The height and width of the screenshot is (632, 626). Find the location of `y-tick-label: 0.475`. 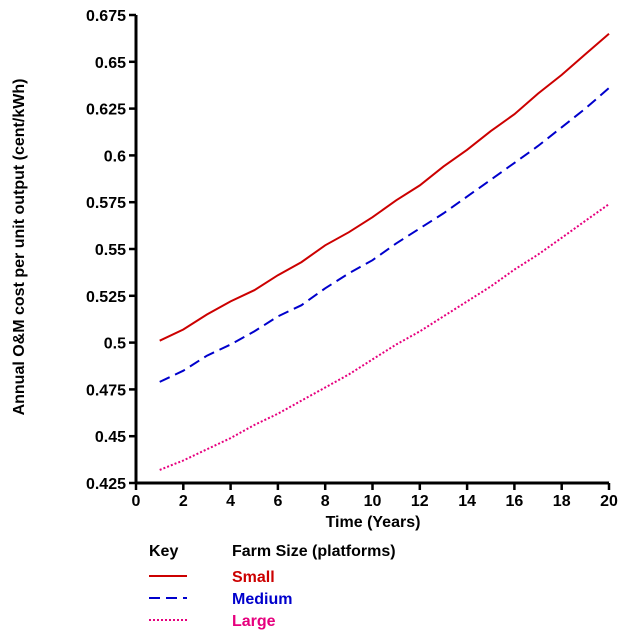

y-tick-label: 0.475 is located at coordinates (106, 390).